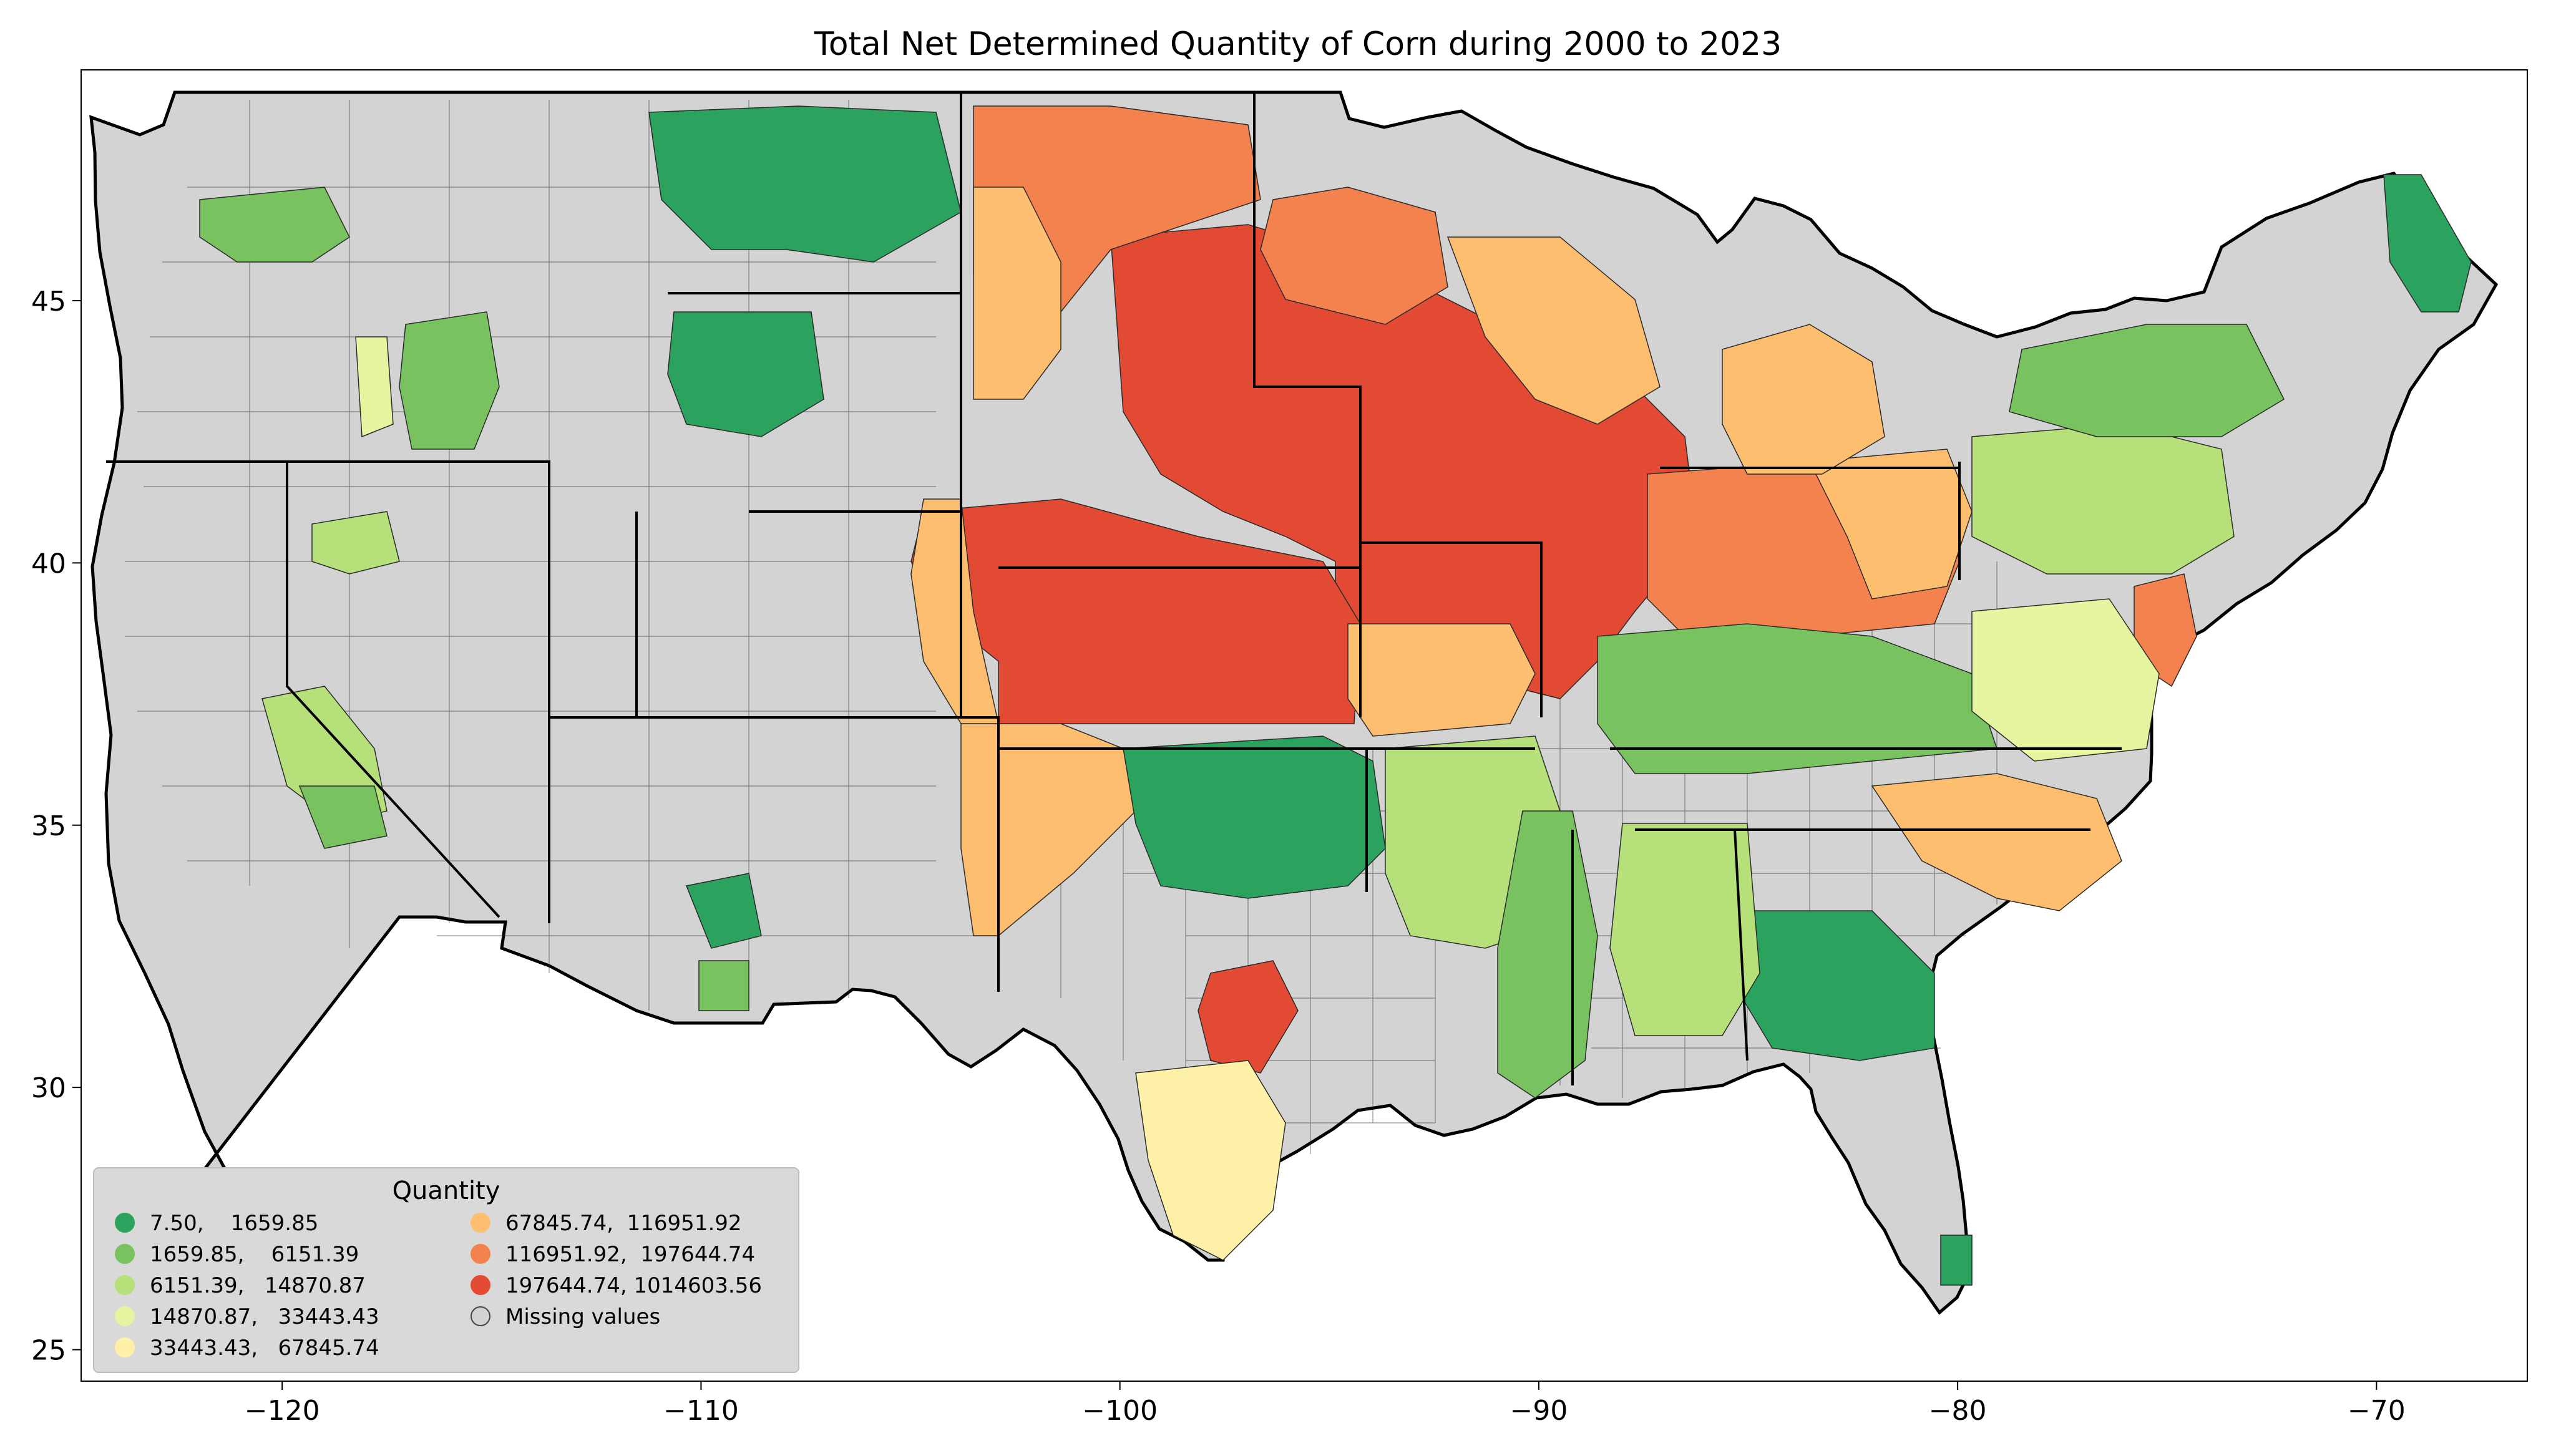  Describe the element at coordinates (48, 1351) in the screenshot. I see `y-tick-label: 25` at that location.